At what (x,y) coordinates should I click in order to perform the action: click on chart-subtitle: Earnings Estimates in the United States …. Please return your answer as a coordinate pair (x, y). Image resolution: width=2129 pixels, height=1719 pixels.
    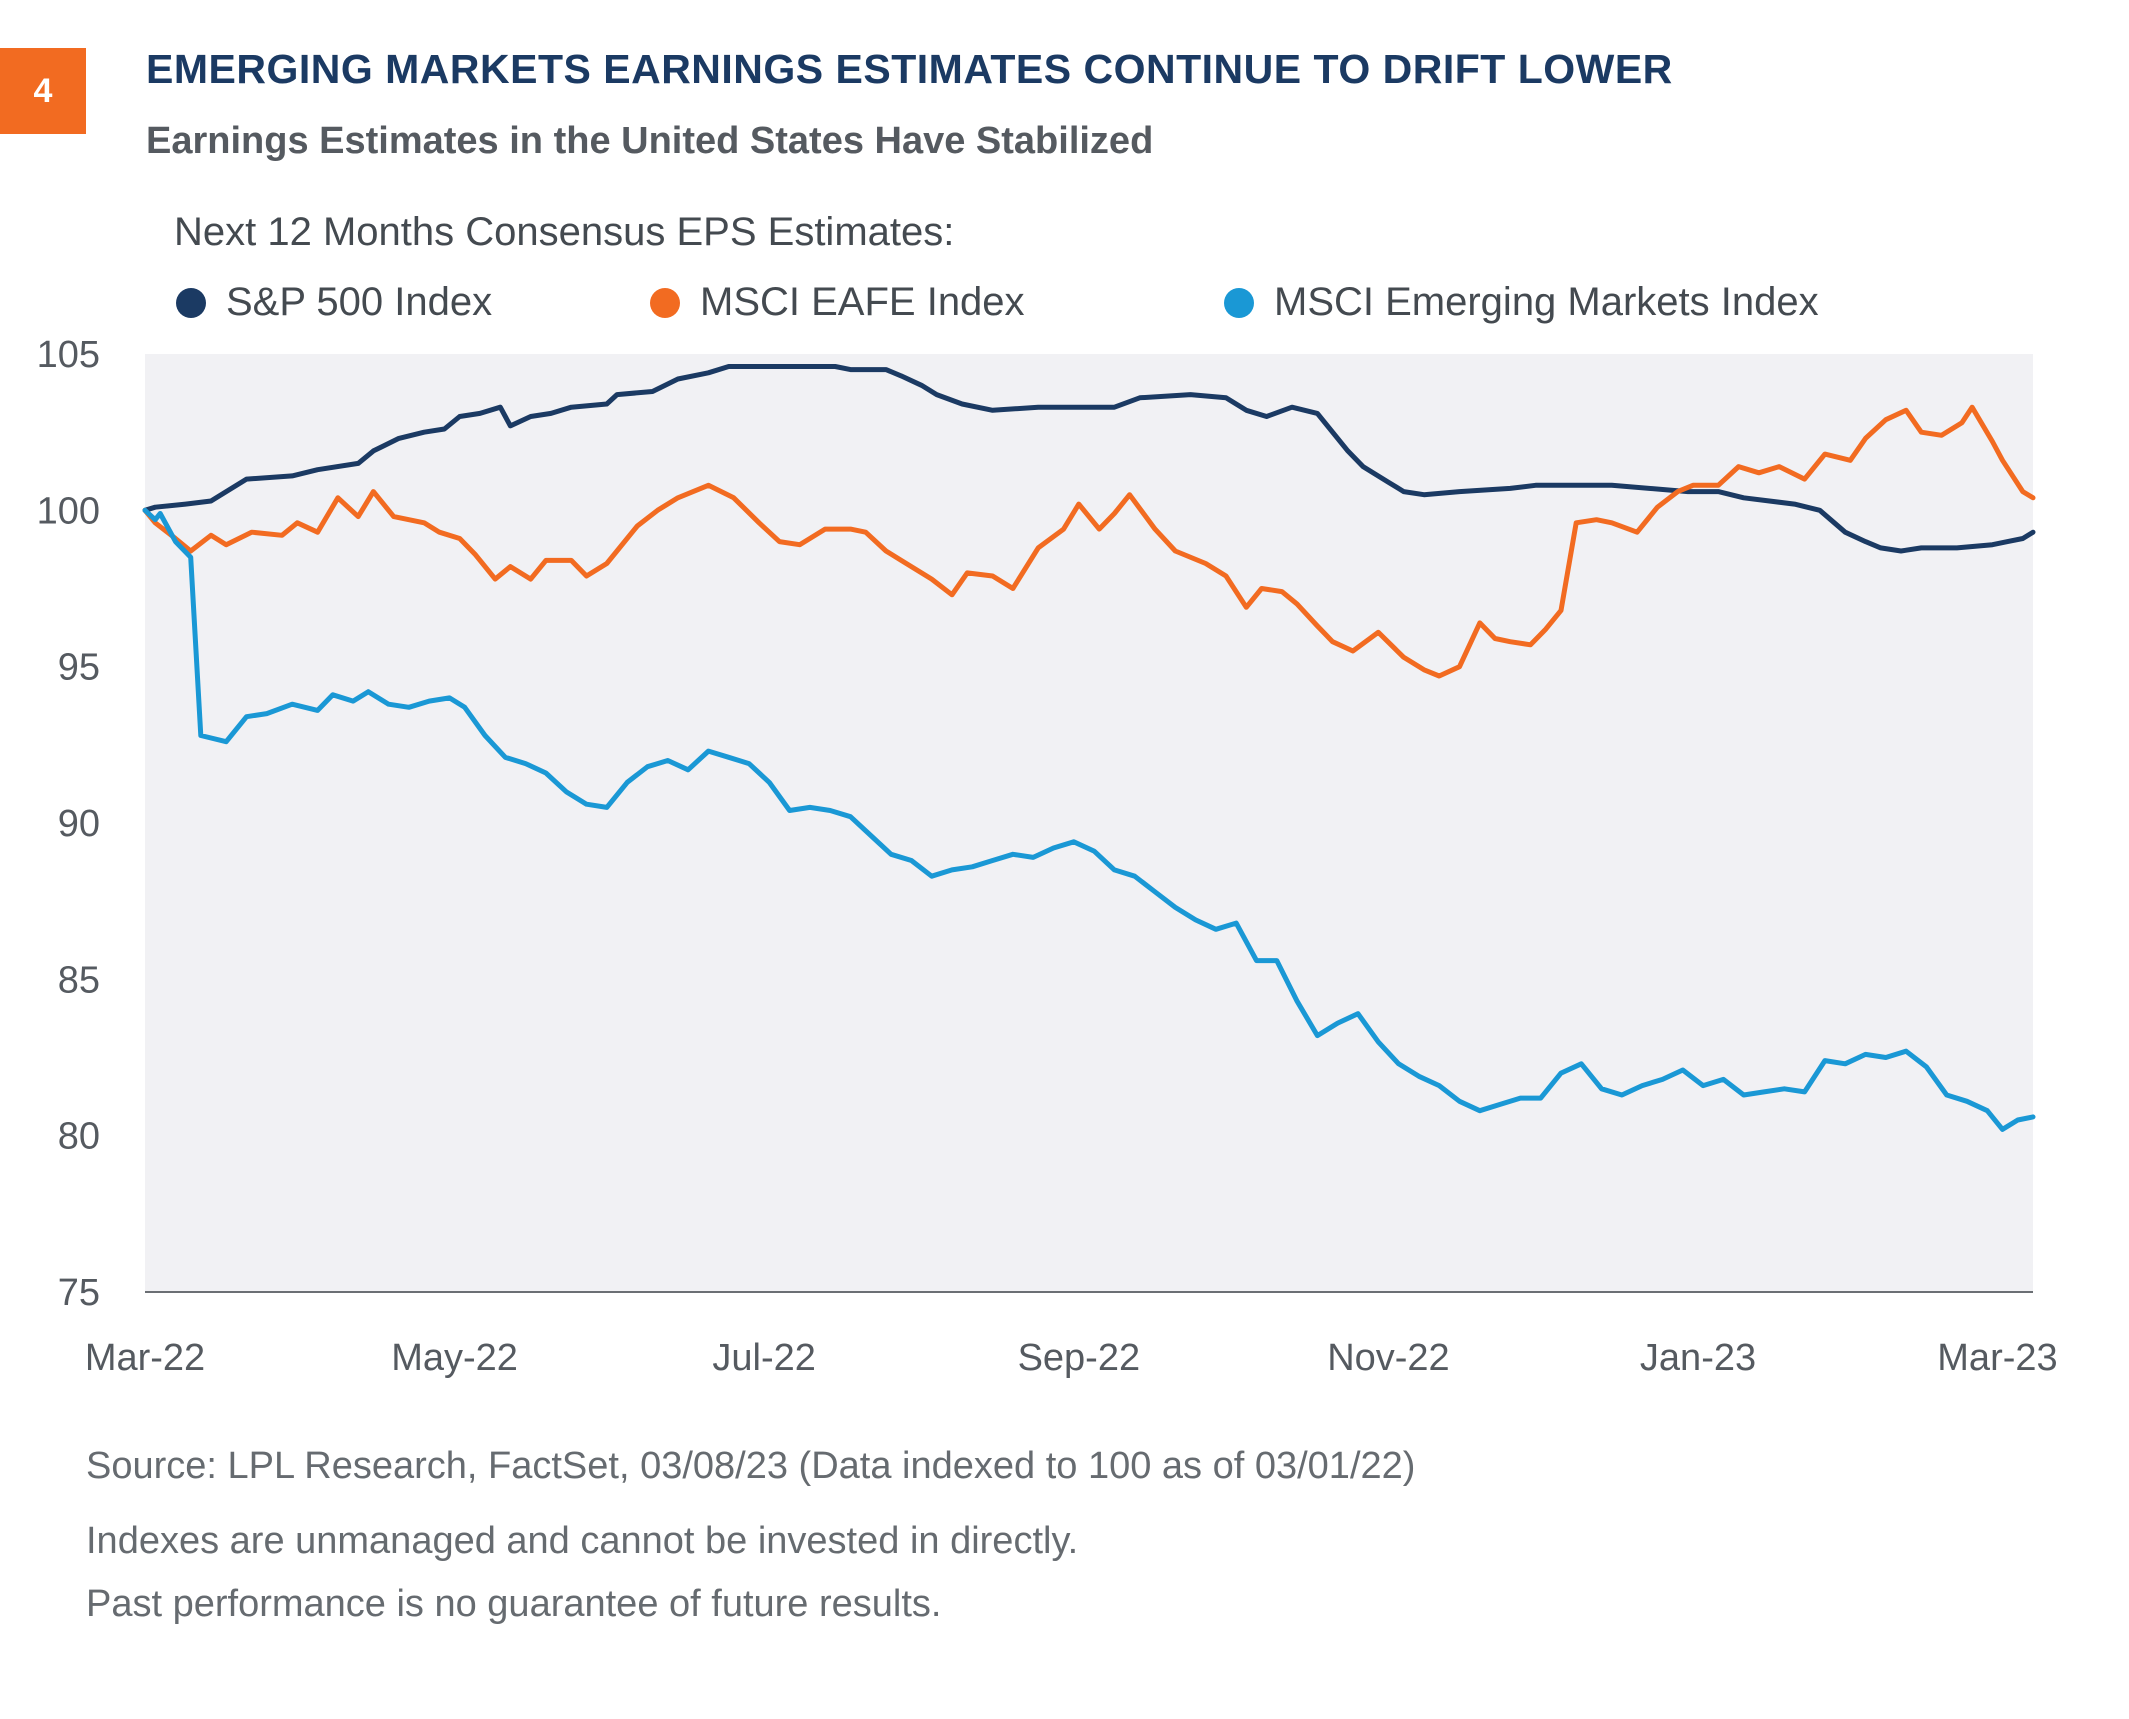
    Looking at the image, I should click on (650, 141).